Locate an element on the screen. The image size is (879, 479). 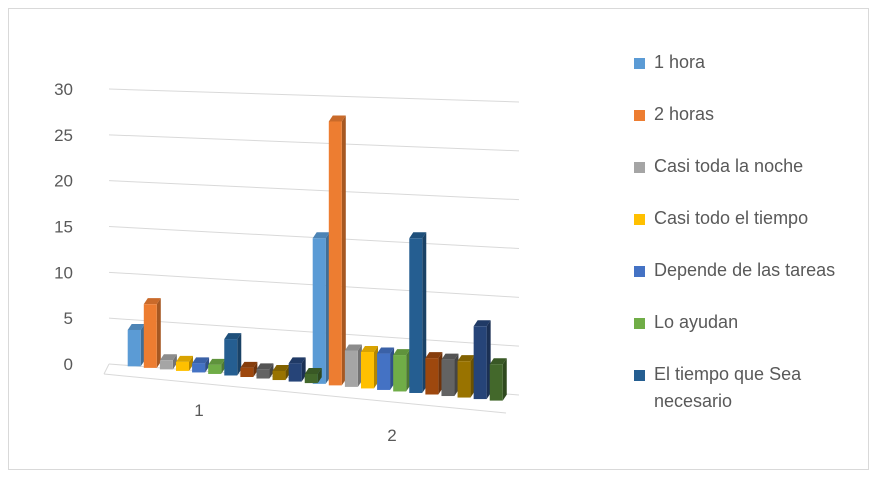
legend-item-casi-todo-el-tiempo: Casi todo el tiempo is located at coordinates (756, 231).